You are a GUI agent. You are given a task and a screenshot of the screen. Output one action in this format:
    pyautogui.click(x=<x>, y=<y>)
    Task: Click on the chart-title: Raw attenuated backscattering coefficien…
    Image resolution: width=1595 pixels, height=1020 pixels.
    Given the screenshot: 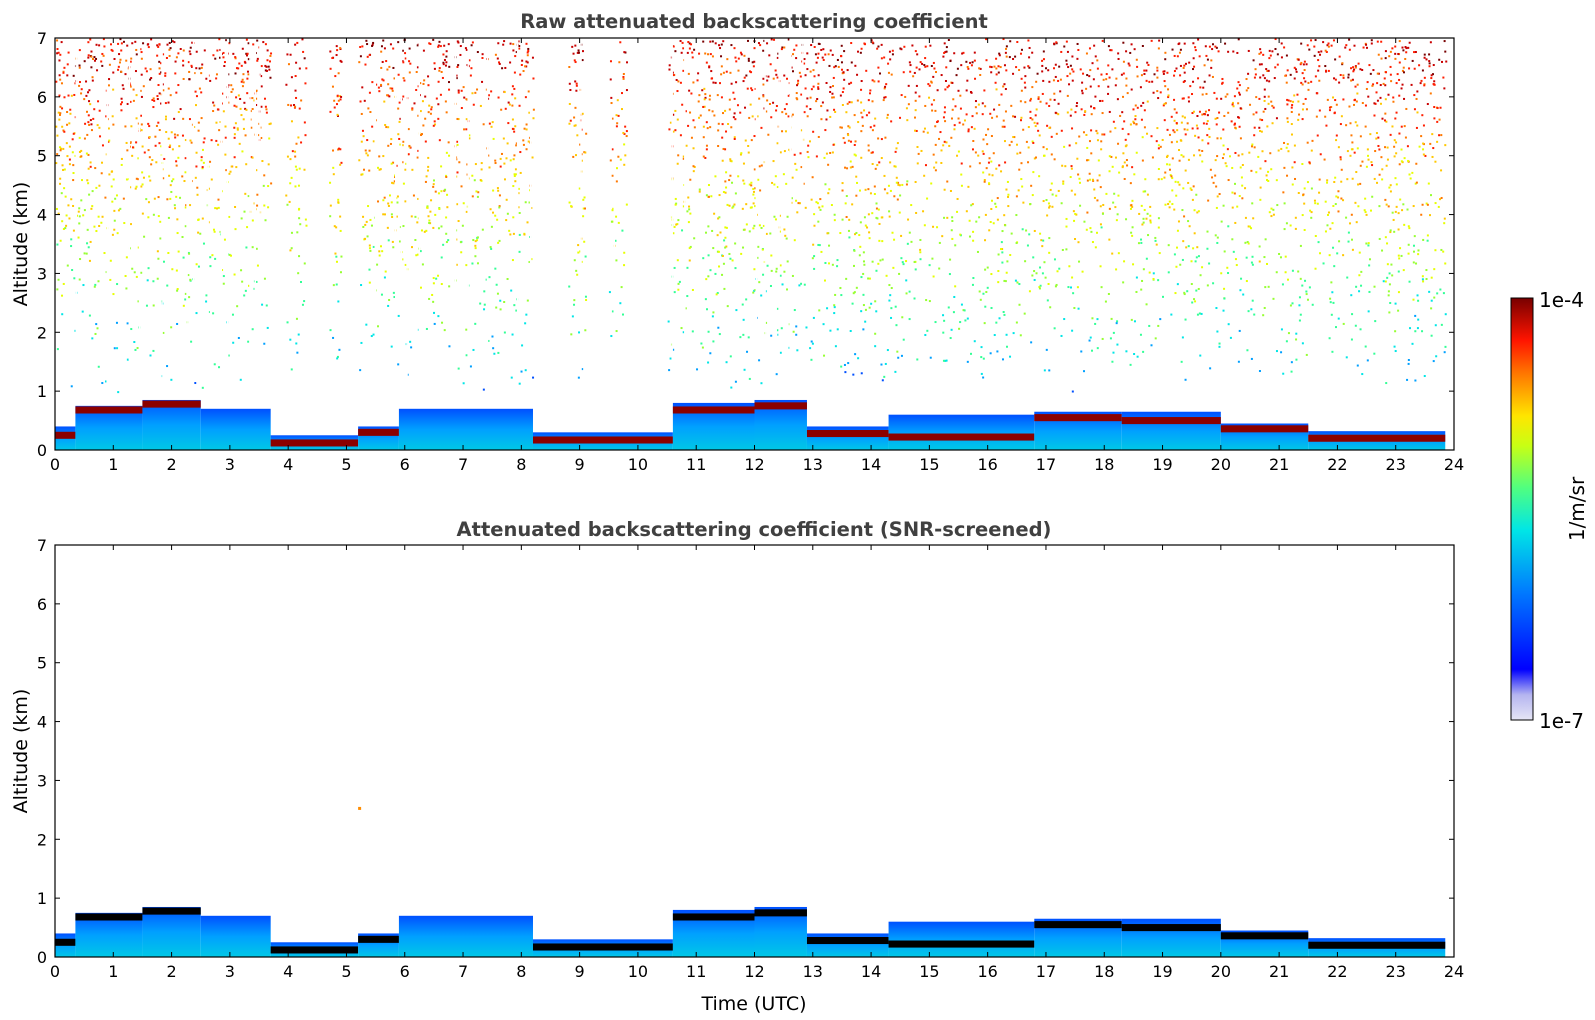 What is the action you would take?
    pyautogui.click(x=754, y=21)
    